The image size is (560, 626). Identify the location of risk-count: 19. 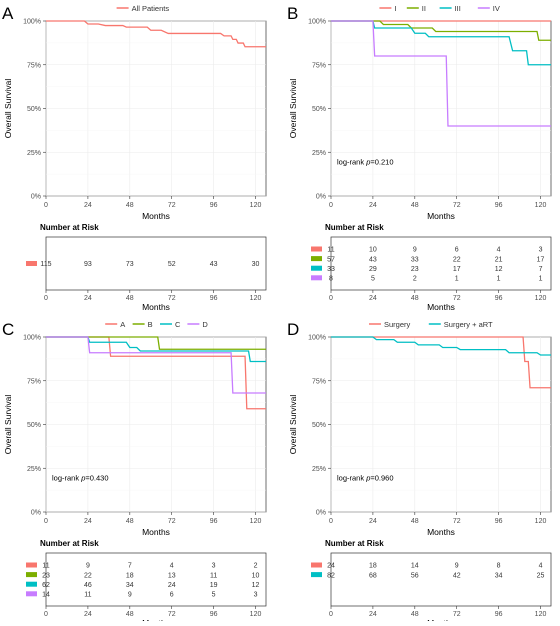
(214, 585).